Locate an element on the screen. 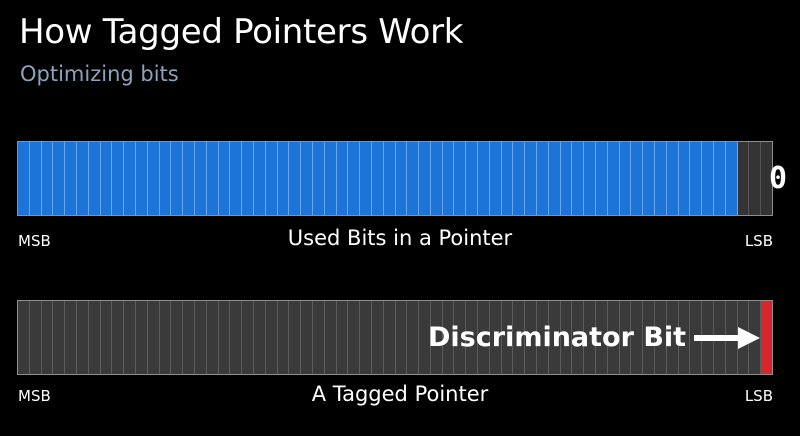 This screenshot has width=800, height=436. slide-title: How Tagged Pointers Work is located at coordinates (241, 32).